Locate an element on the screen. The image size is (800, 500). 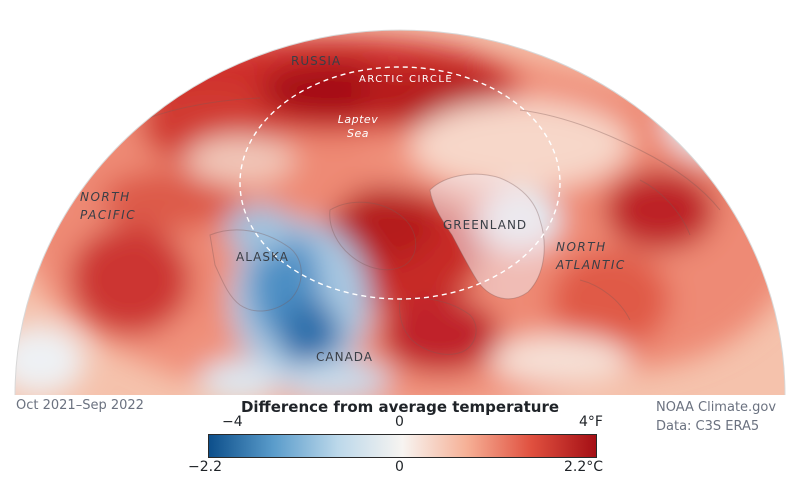
legend-title: Difference from average temperature is located at coordinates (400, 407).